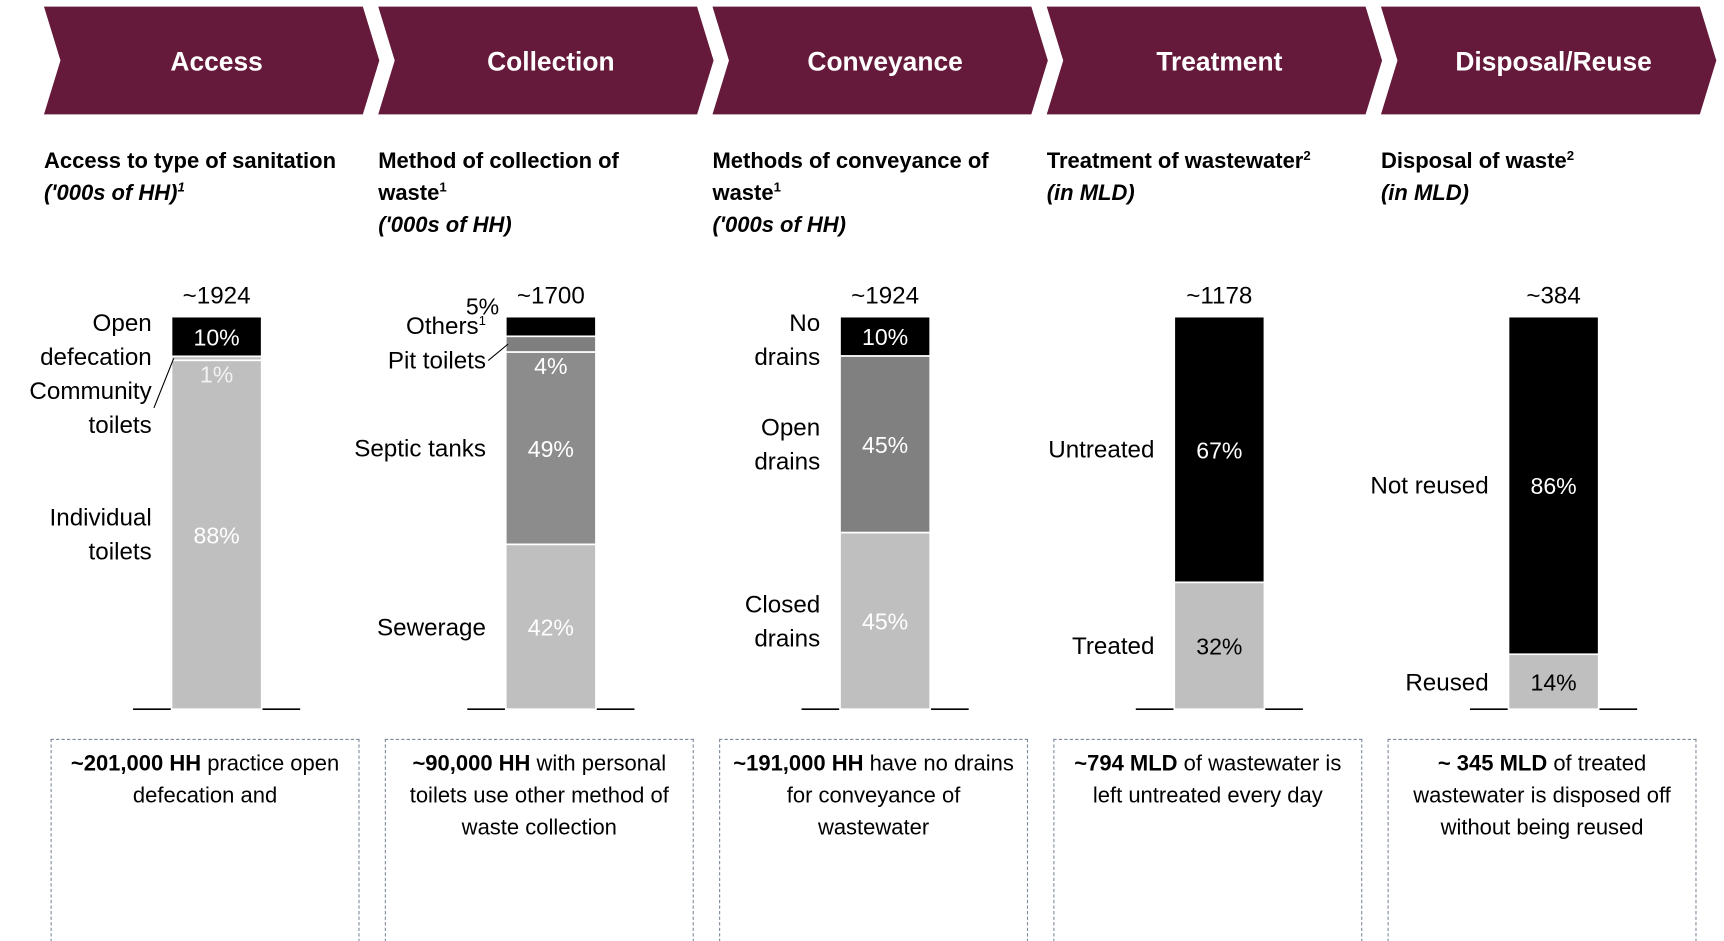  Describe the element at coordinates (76, 408) in the screenshot. I see `segment-label: Community toilets` at that location.